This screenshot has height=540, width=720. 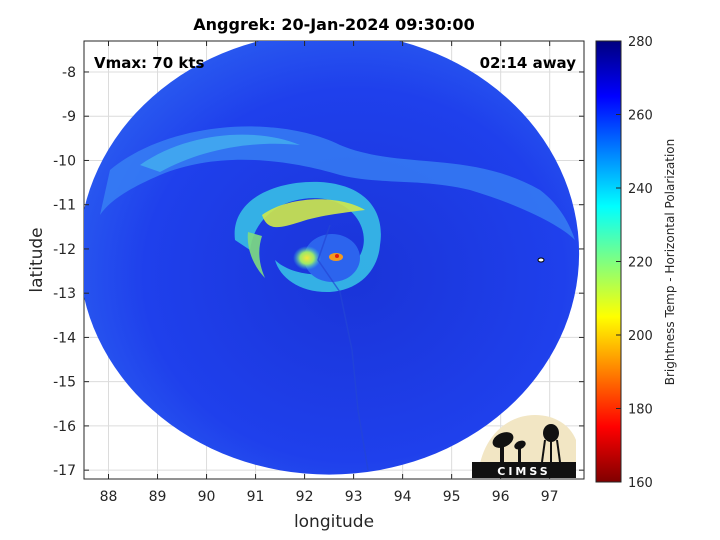 I want to click on x-tick-label: 95, so click(x=452, y=497).